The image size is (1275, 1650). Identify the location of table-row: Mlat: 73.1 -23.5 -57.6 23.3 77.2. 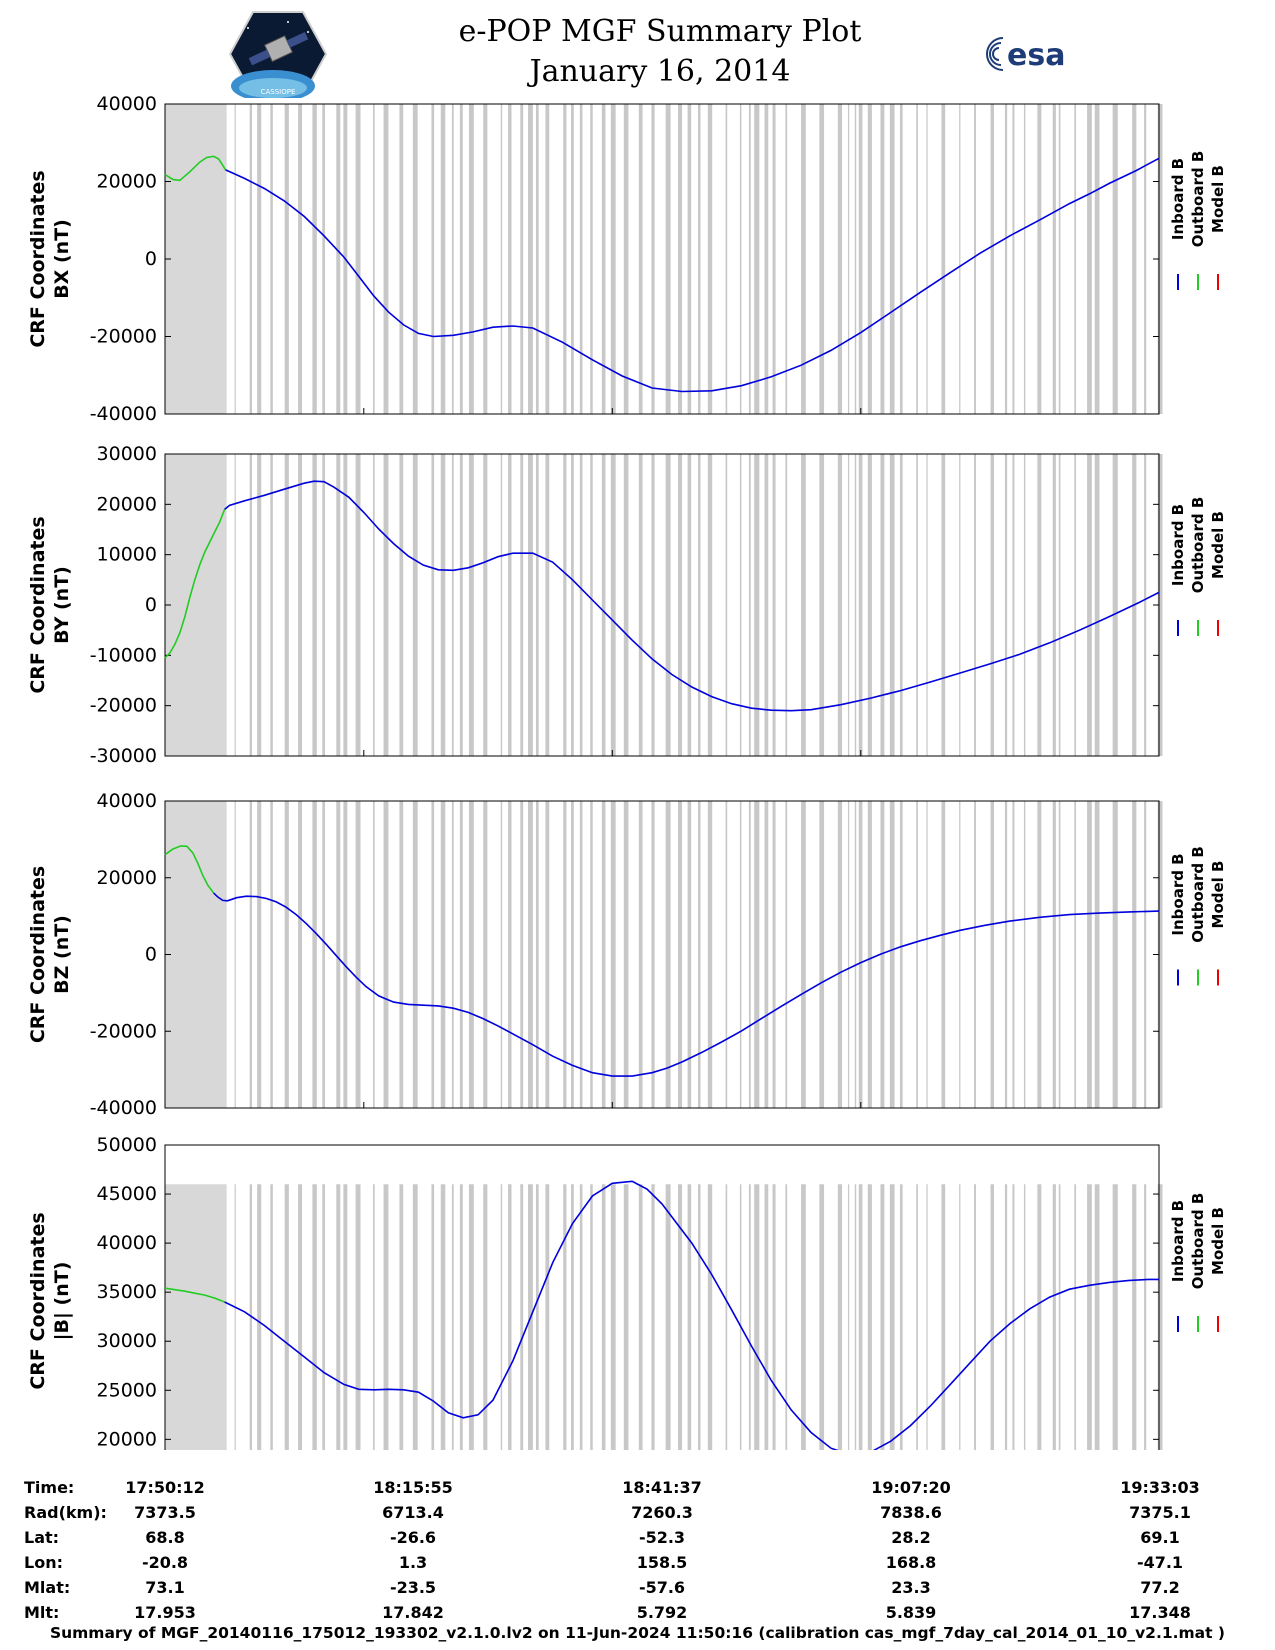
(637, 1588).